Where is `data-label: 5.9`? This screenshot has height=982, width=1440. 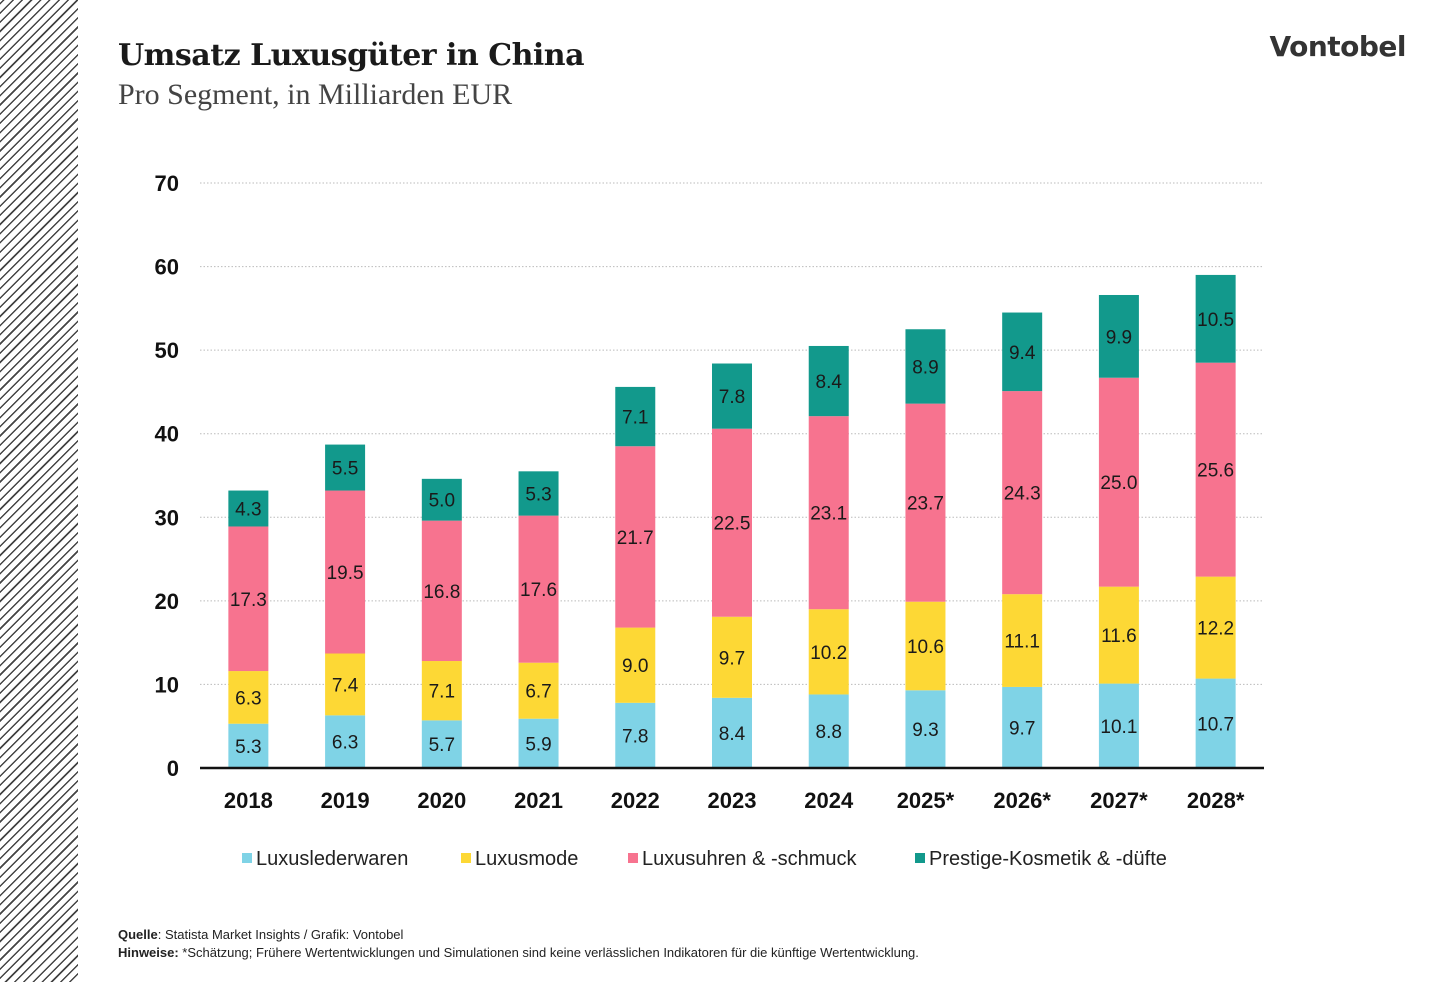 data-label: 5.9 is located at coordinates (538, 744).